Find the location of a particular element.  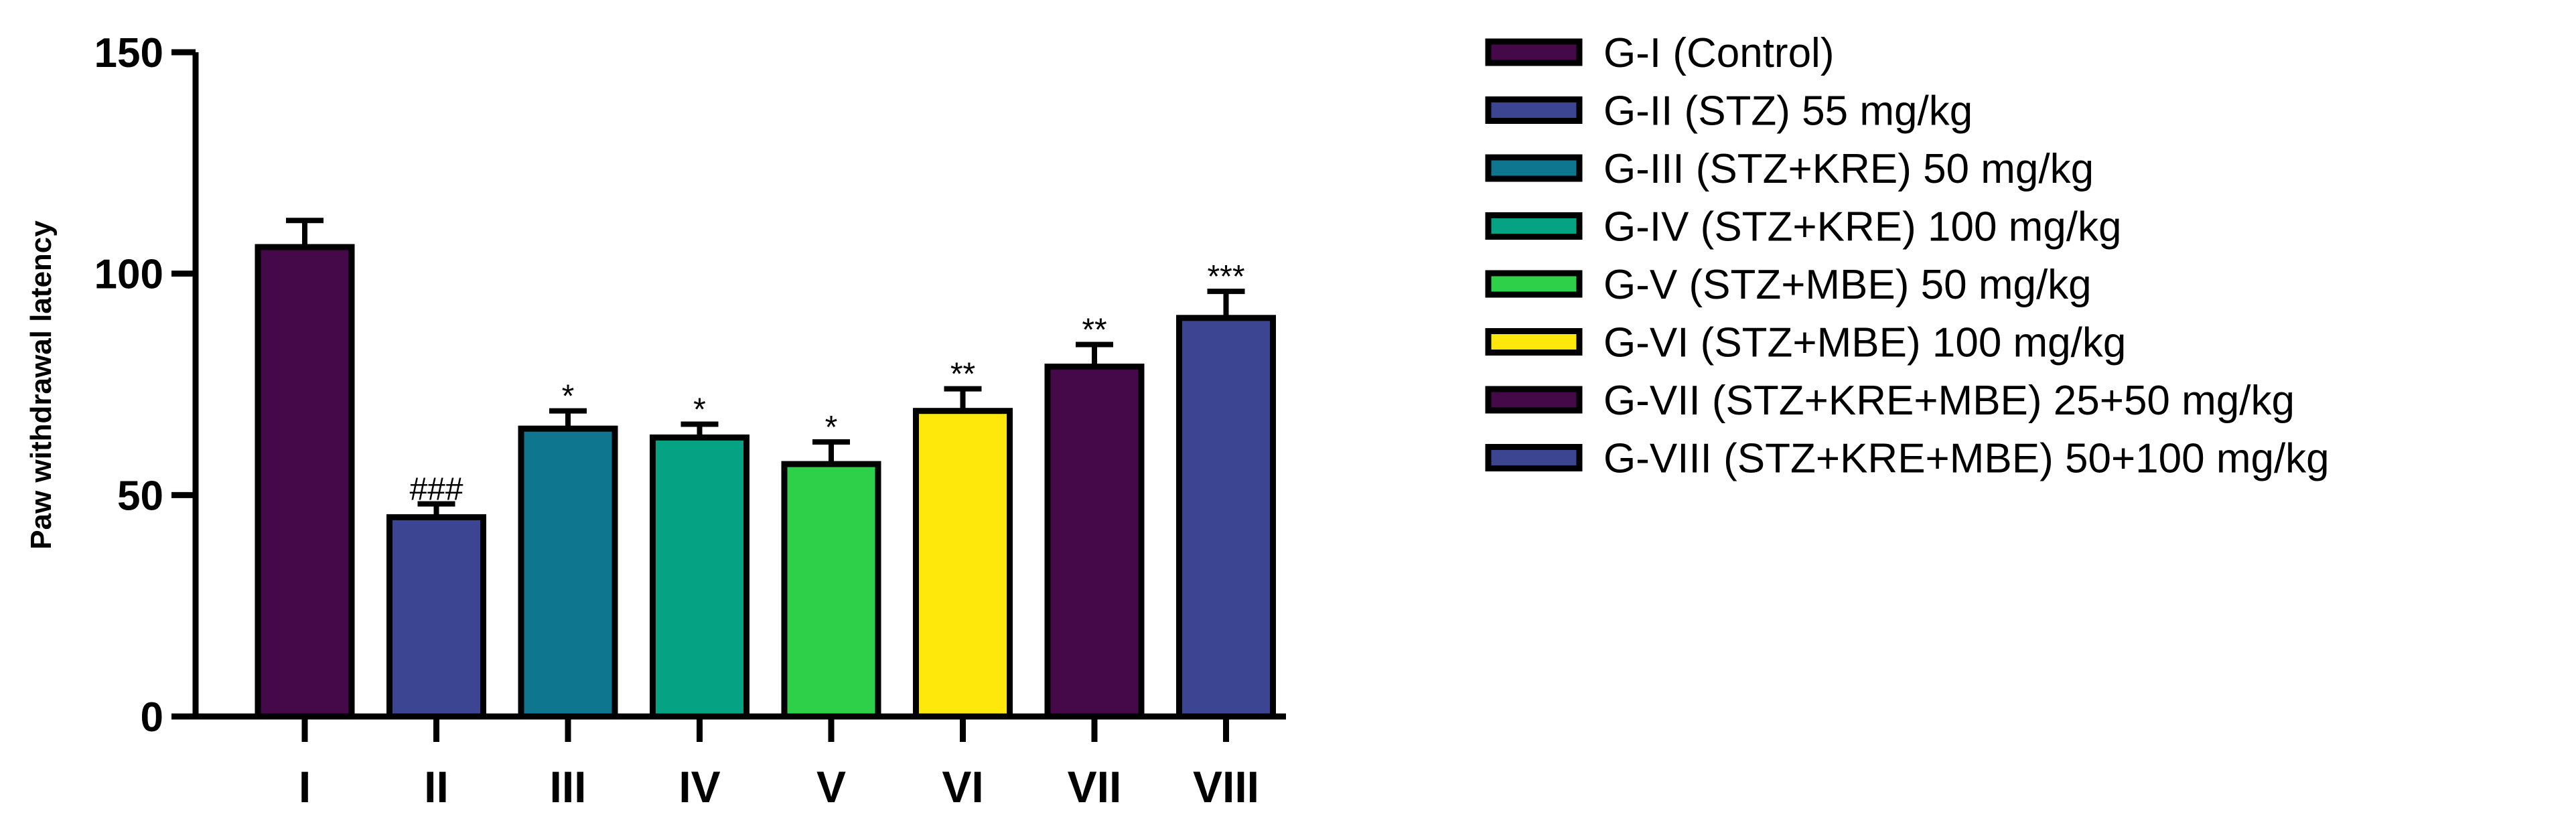

significance-label-V: * is located at coordinates (831, 427).